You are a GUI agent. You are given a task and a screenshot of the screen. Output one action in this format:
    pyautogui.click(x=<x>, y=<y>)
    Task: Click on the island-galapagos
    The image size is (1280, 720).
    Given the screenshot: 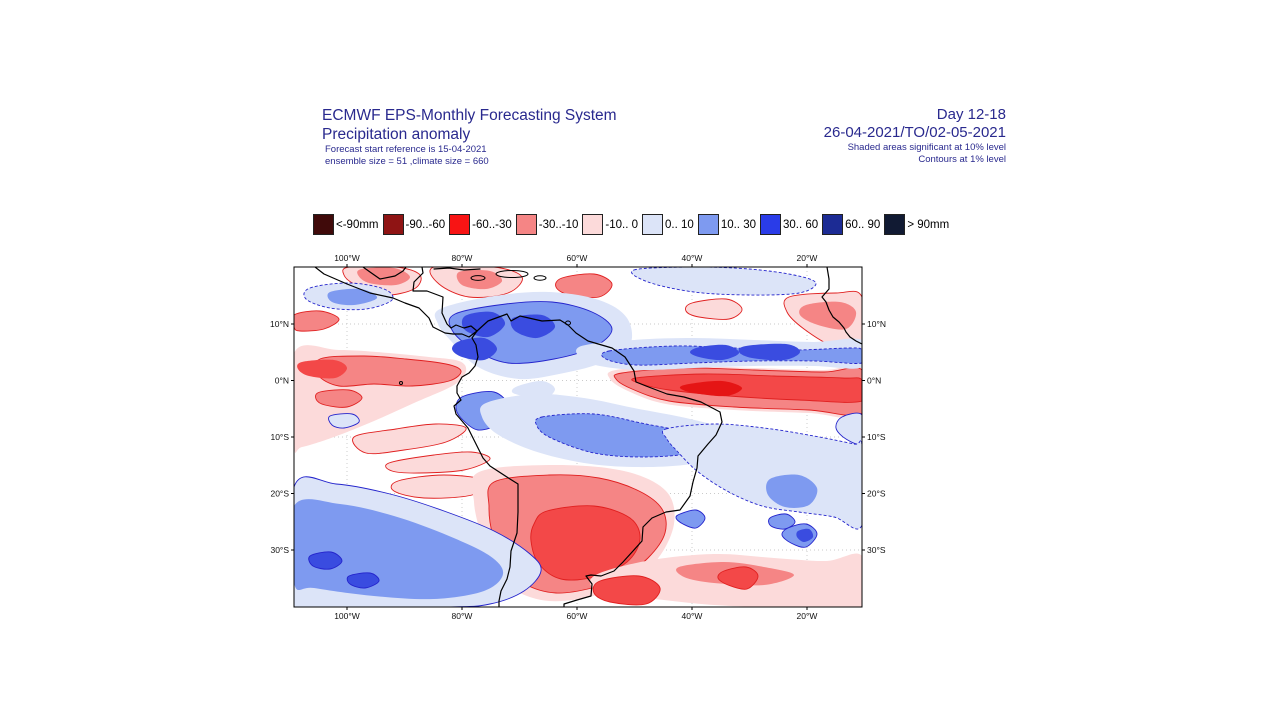 What is the action you would take?
    pyautogui.click(x=401, y=383)
    